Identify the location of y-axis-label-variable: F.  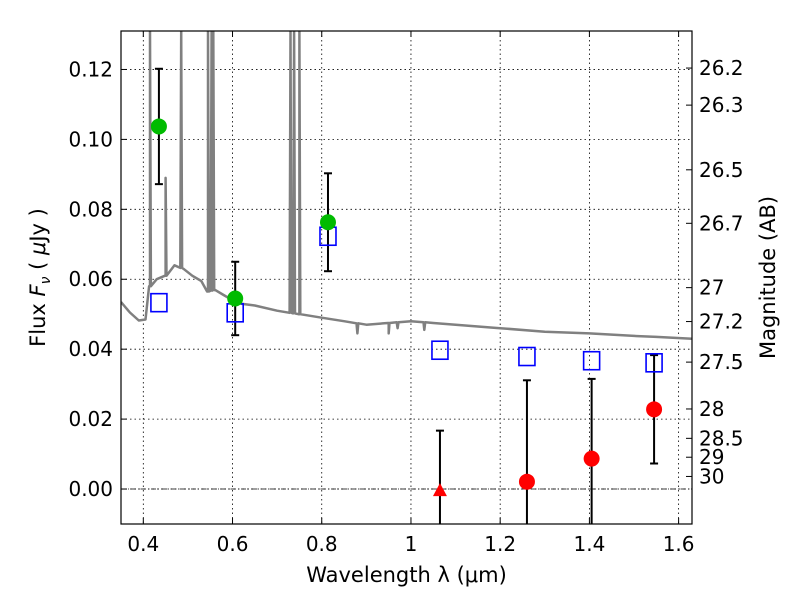
(38, 290).